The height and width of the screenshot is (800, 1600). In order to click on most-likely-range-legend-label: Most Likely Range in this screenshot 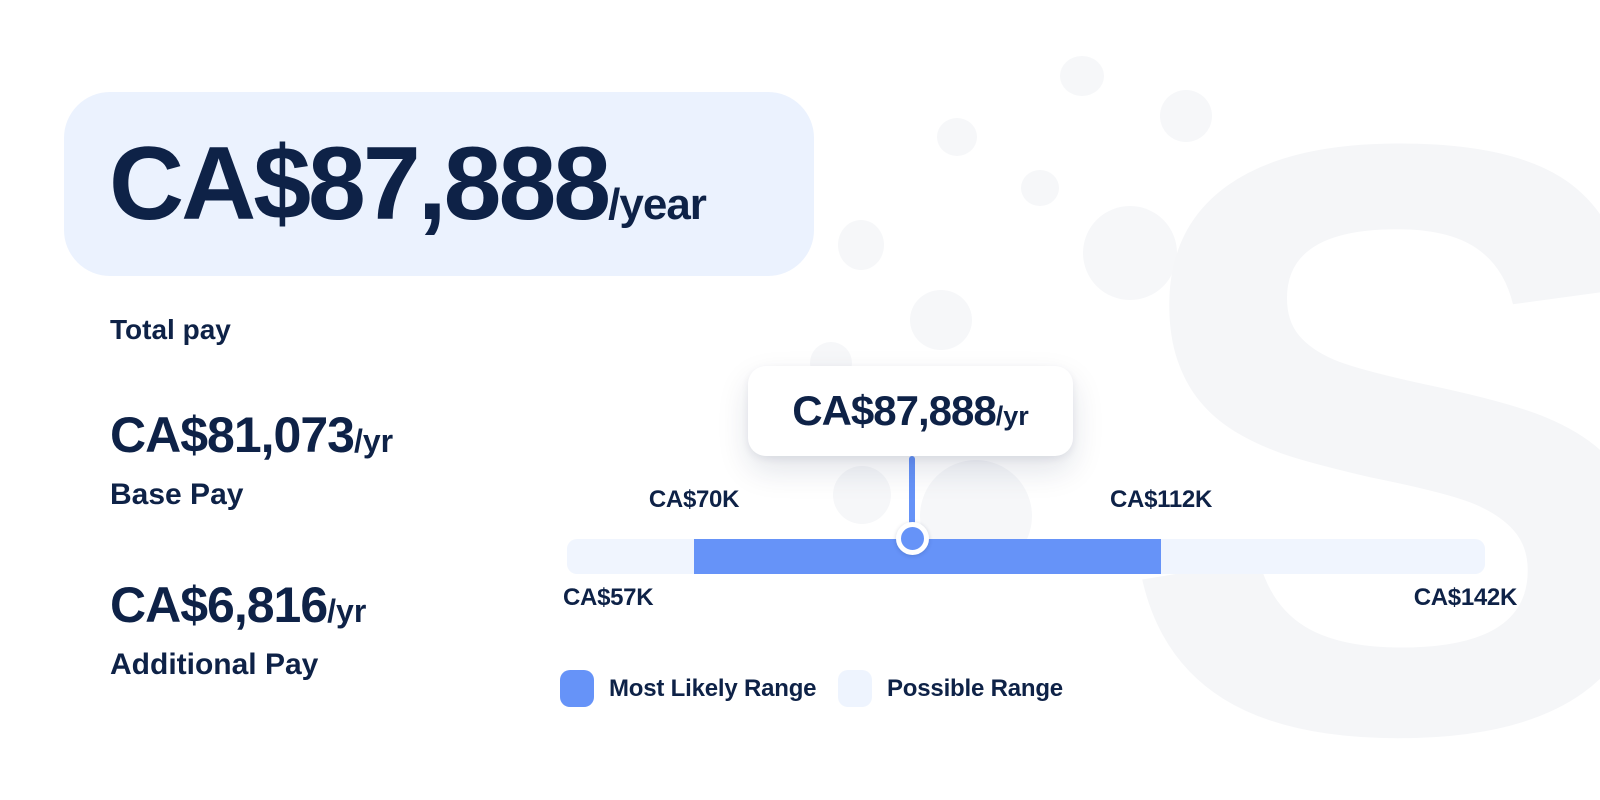, I will do `click(713, 688)`.